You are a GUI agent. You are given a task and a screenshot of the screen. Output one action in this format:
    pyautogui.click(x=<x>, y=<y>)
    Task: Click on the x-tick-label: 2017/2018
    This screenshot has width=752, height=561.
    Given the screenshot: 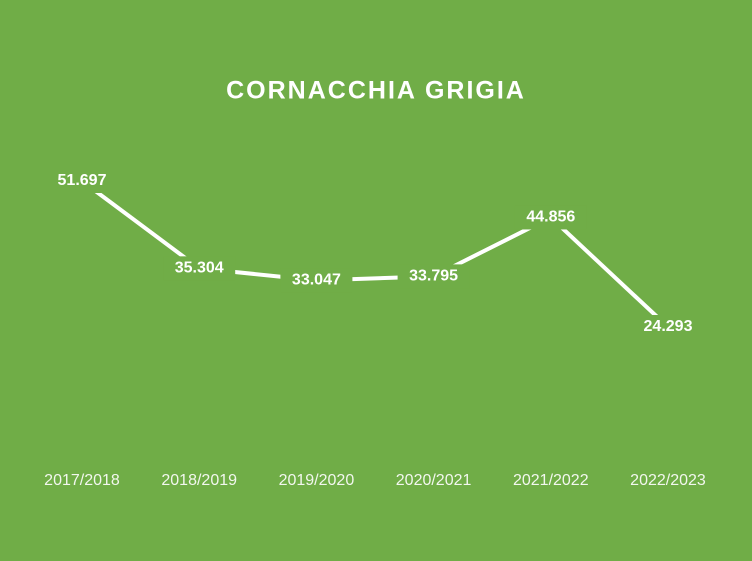 What is the action you would take?
    pyautogui.click(x=82, y=480)
    